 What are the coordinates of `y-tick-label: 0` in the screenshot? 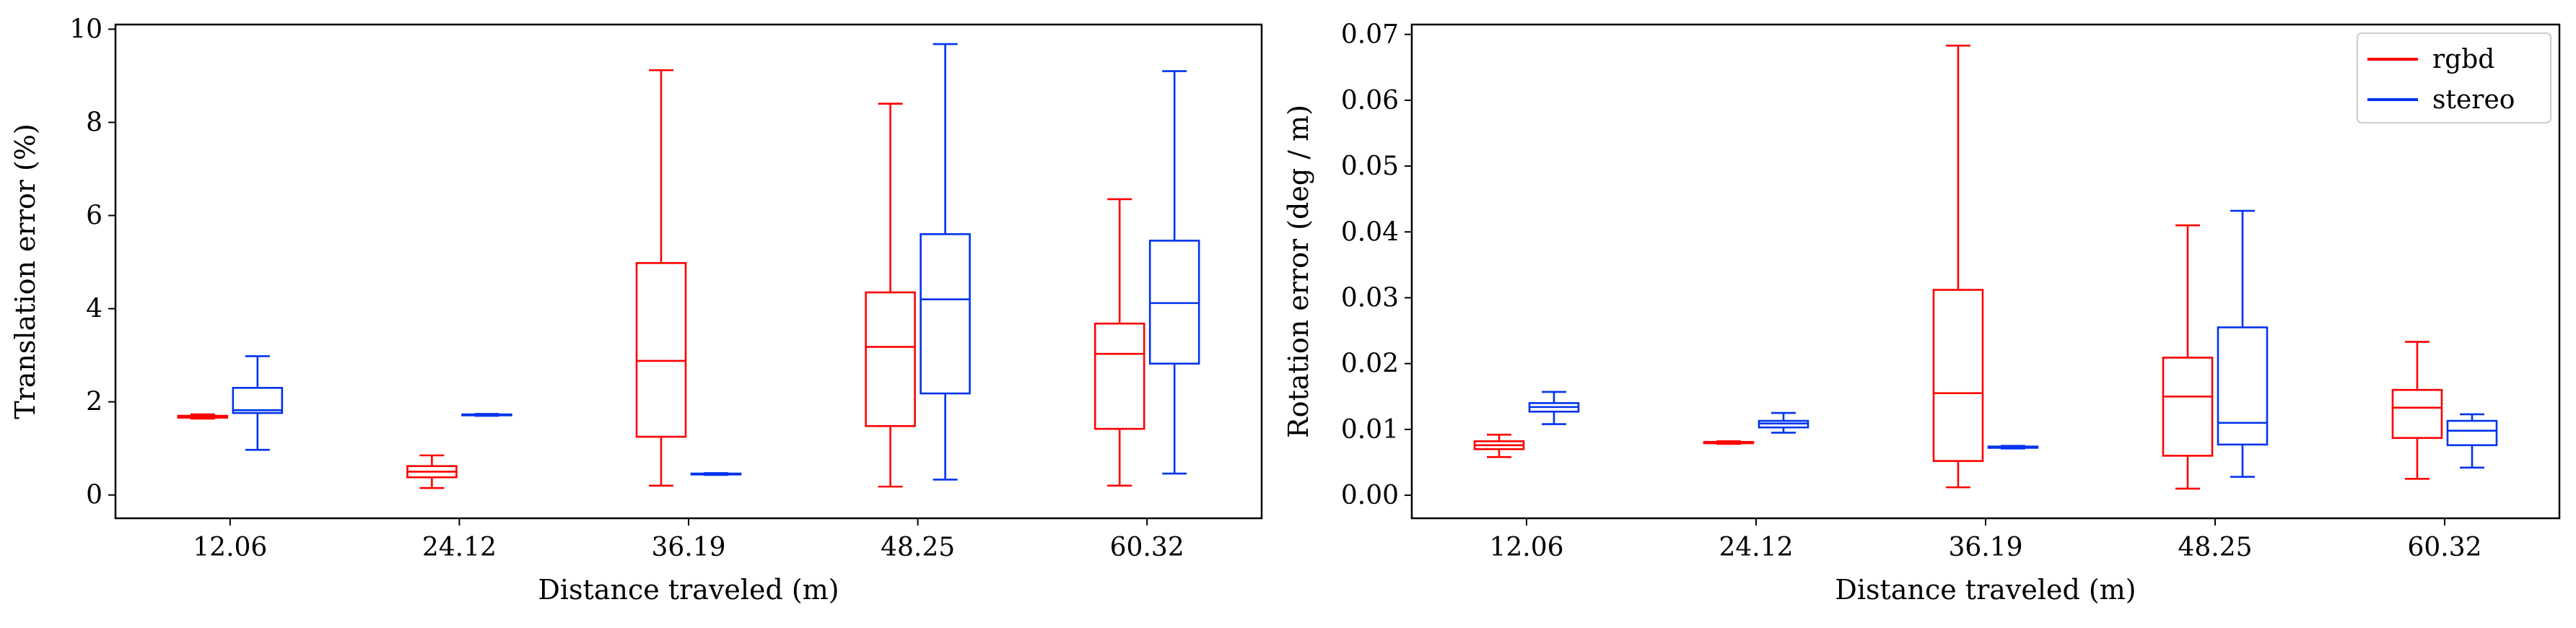 It's located at (94, 495).